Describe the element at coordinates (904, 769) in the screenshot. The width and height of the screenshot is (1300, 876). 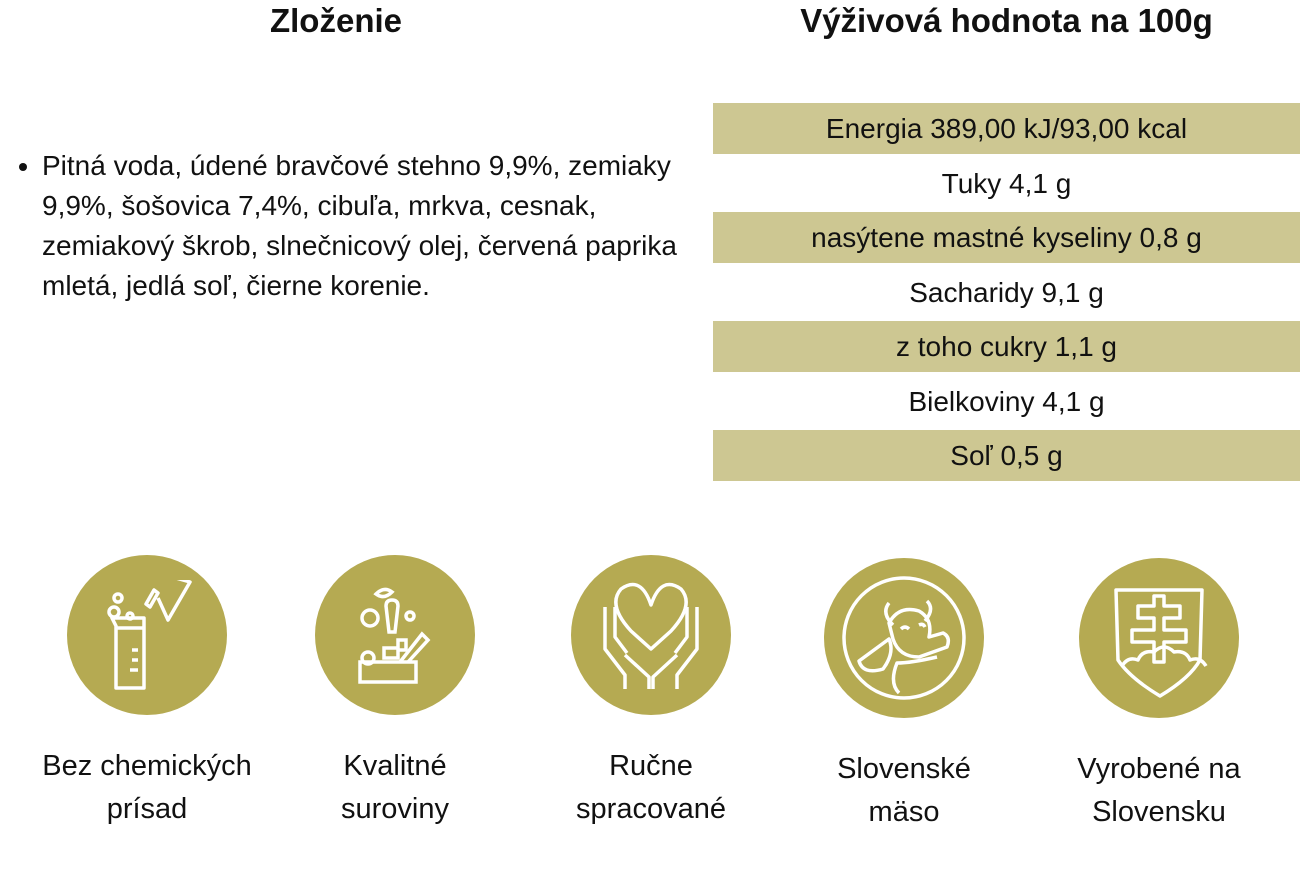
I see `feature-label: Slovenské` at that location.